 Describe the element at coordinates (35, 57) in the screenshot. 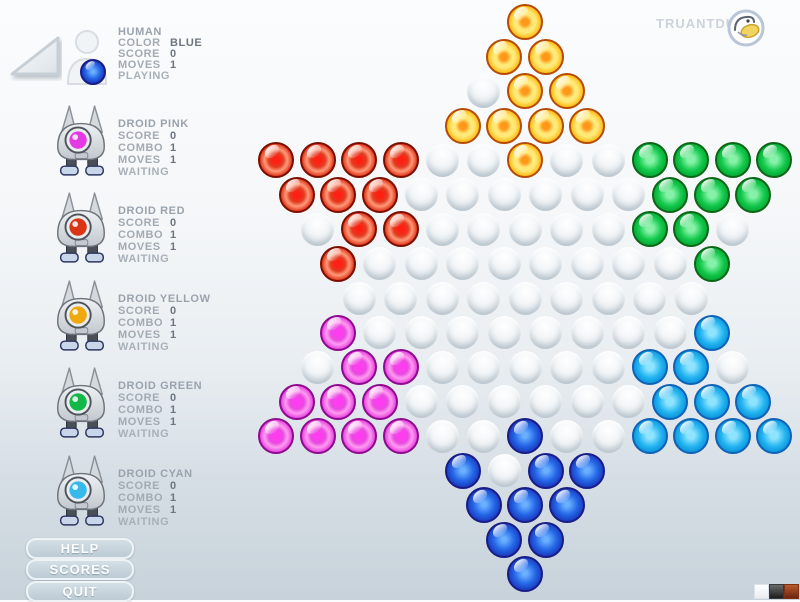

I see `turn-arrow-button` at that location.